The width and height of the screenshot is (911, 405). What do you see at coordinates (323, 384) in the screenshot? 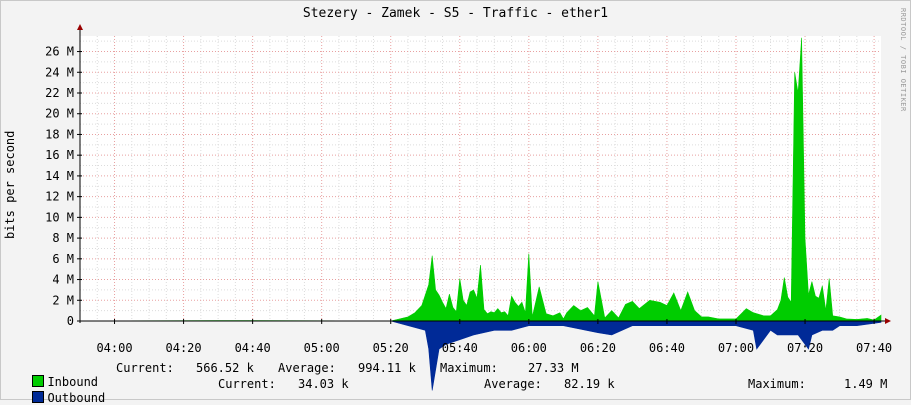
I see `legend-outbound-current: 34.03 k` at bounding box center [323, 384].